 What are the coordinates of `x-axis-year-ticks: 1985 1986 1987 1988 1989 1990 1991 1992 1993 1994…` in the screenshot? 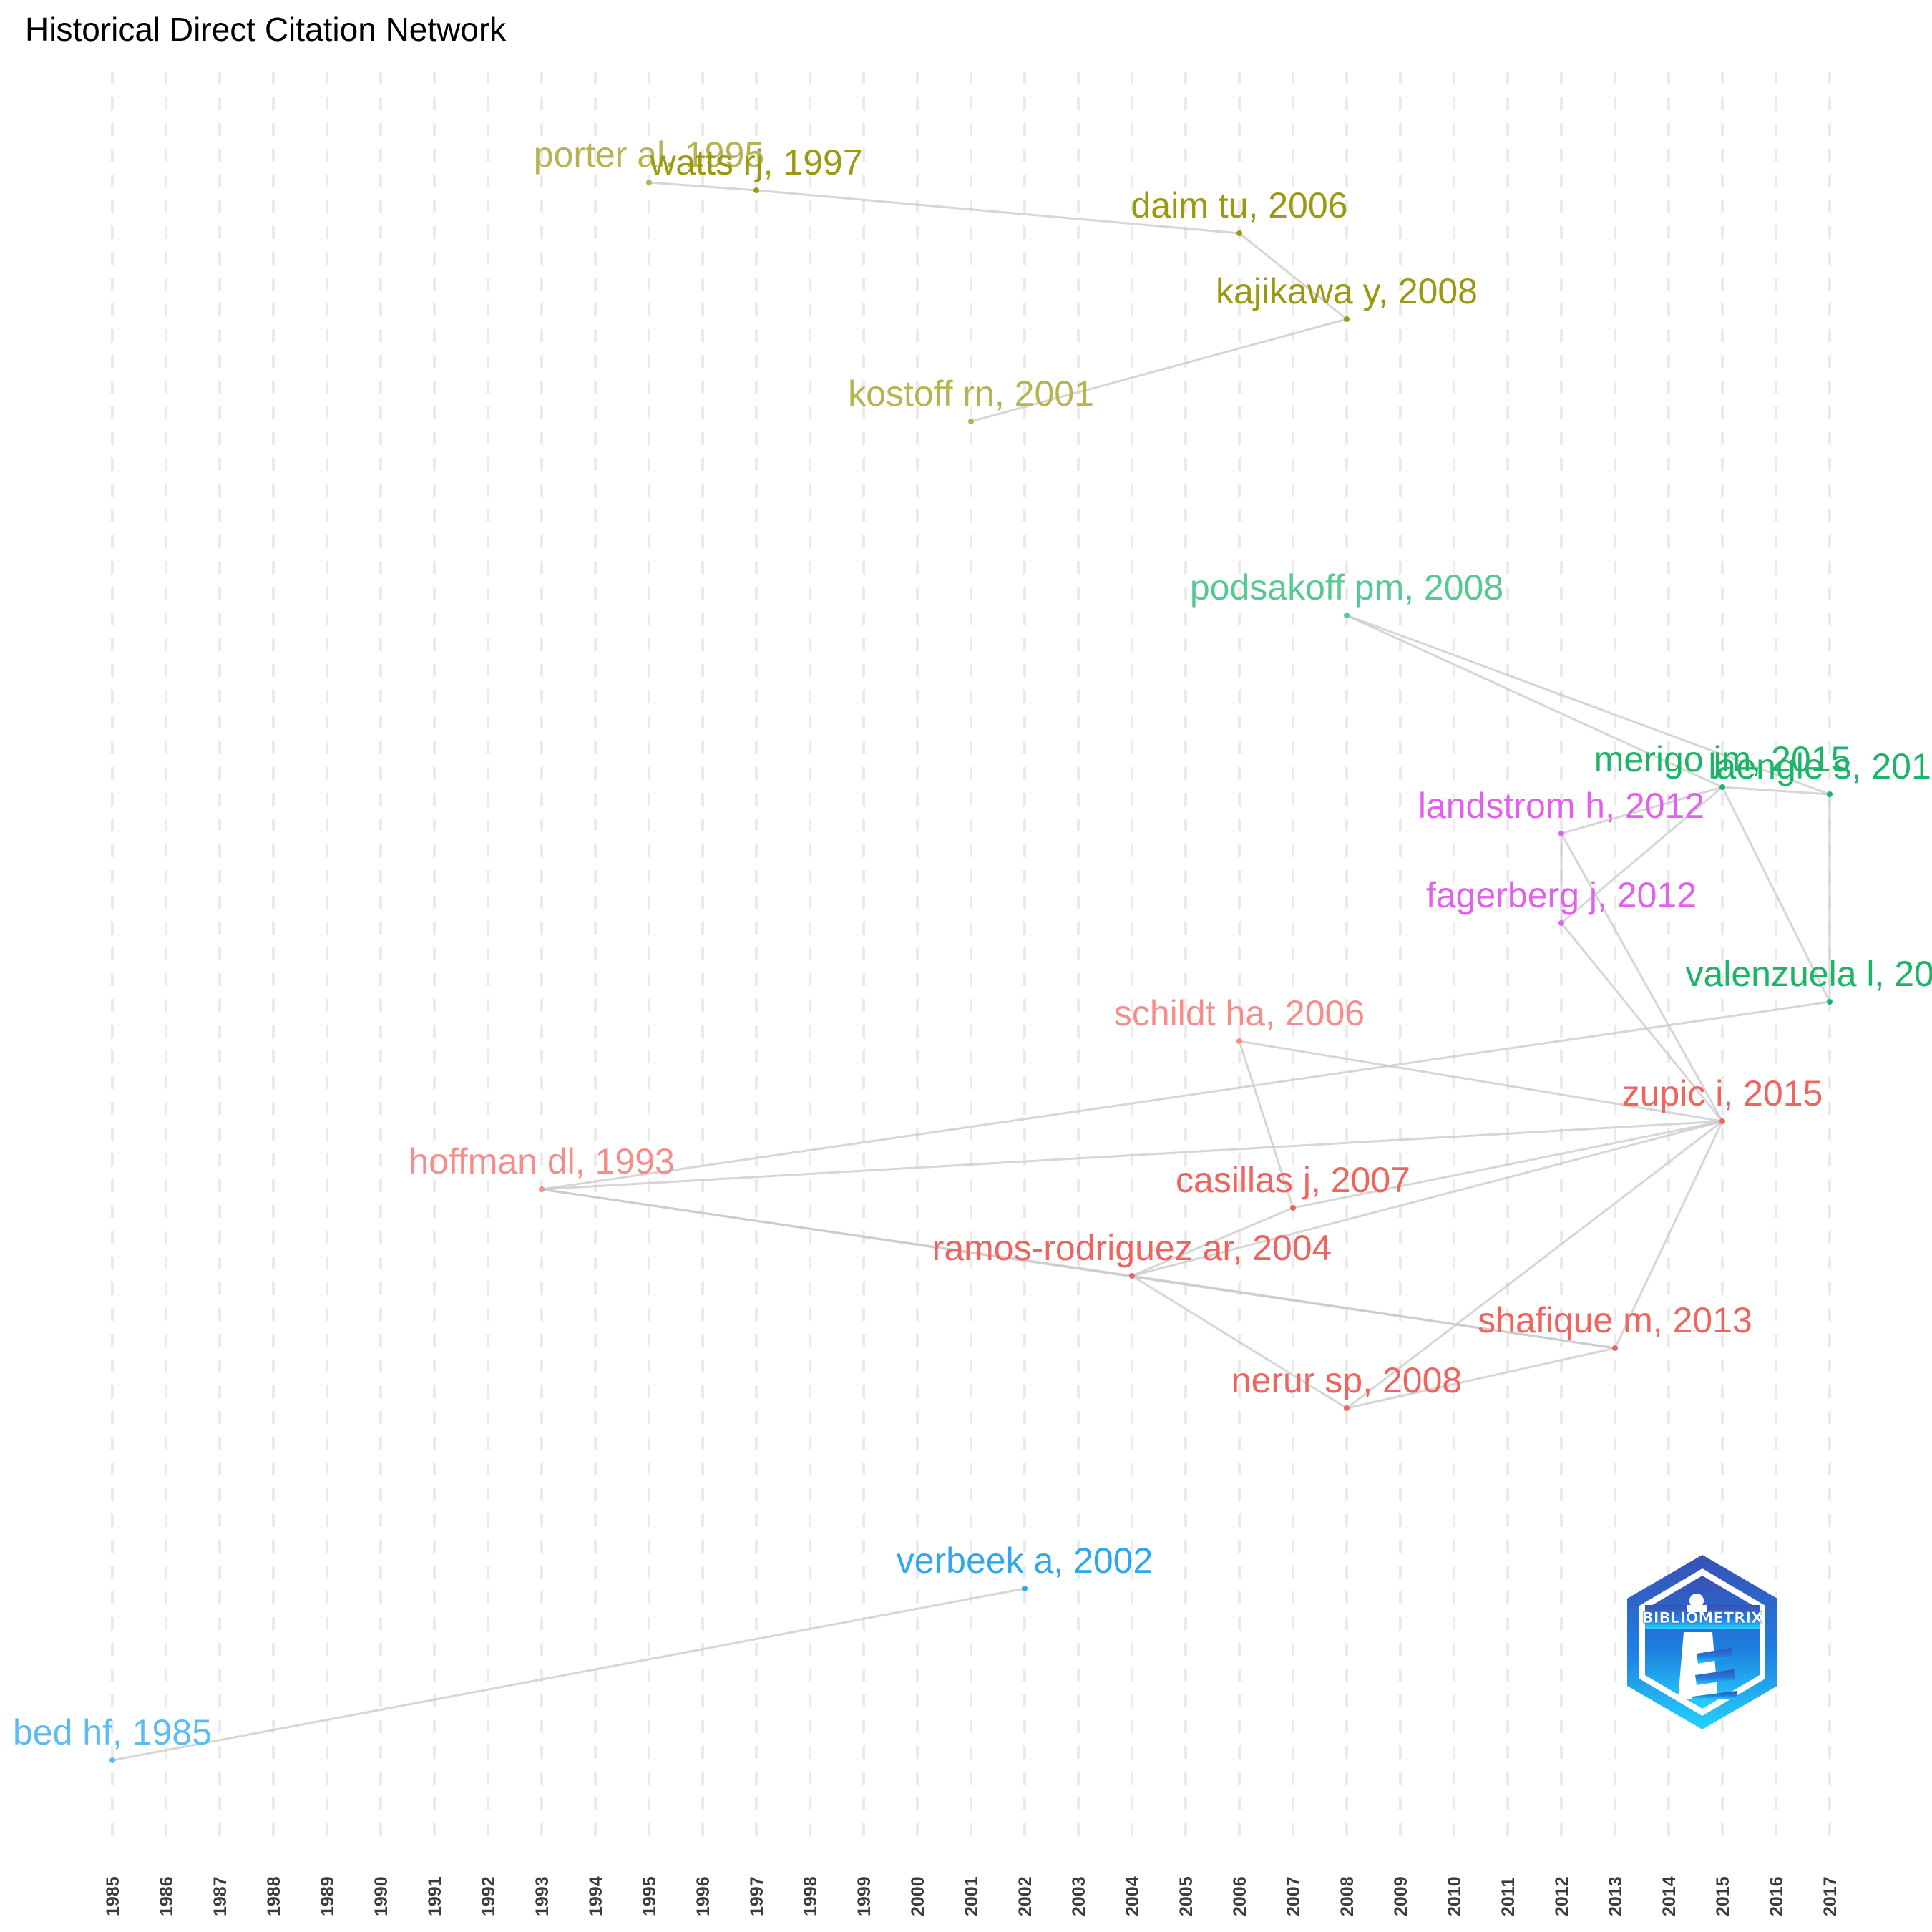 It's located at (971, 1896).